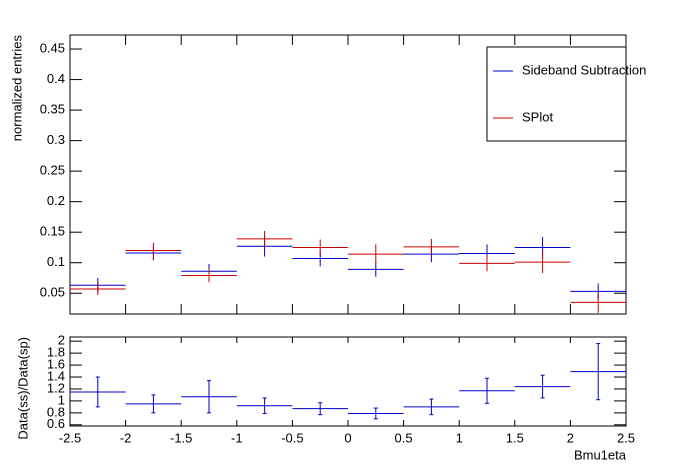 The image size is (696, 472). What do you see at coordinates (52, 109) in the screenshot?
I see `y-tick-label: 0.35` at bounding box center [52, 109].